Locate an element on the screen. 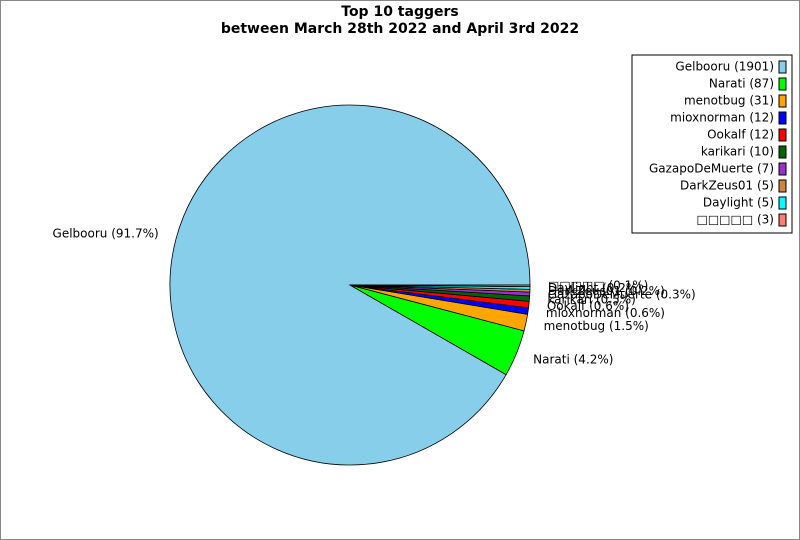 The height and width of the screenshot is (540, 800). slice-label: GazapoDeMuerte (0.3%) is located at coordinates (622, 294).